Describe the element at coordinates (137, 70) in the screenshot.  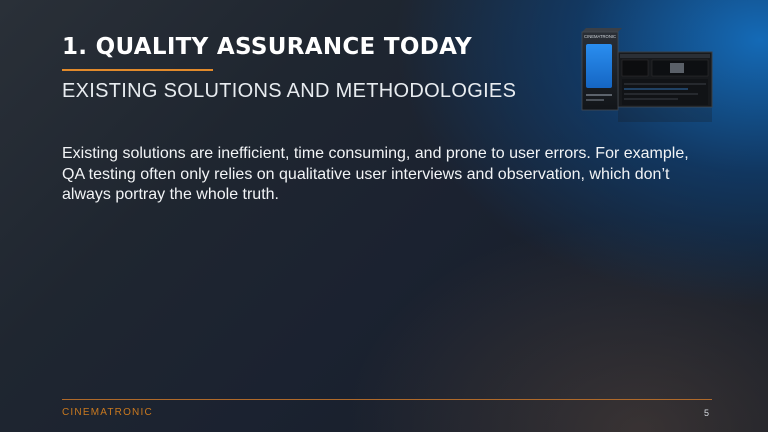
I see `title-underline` at that location.